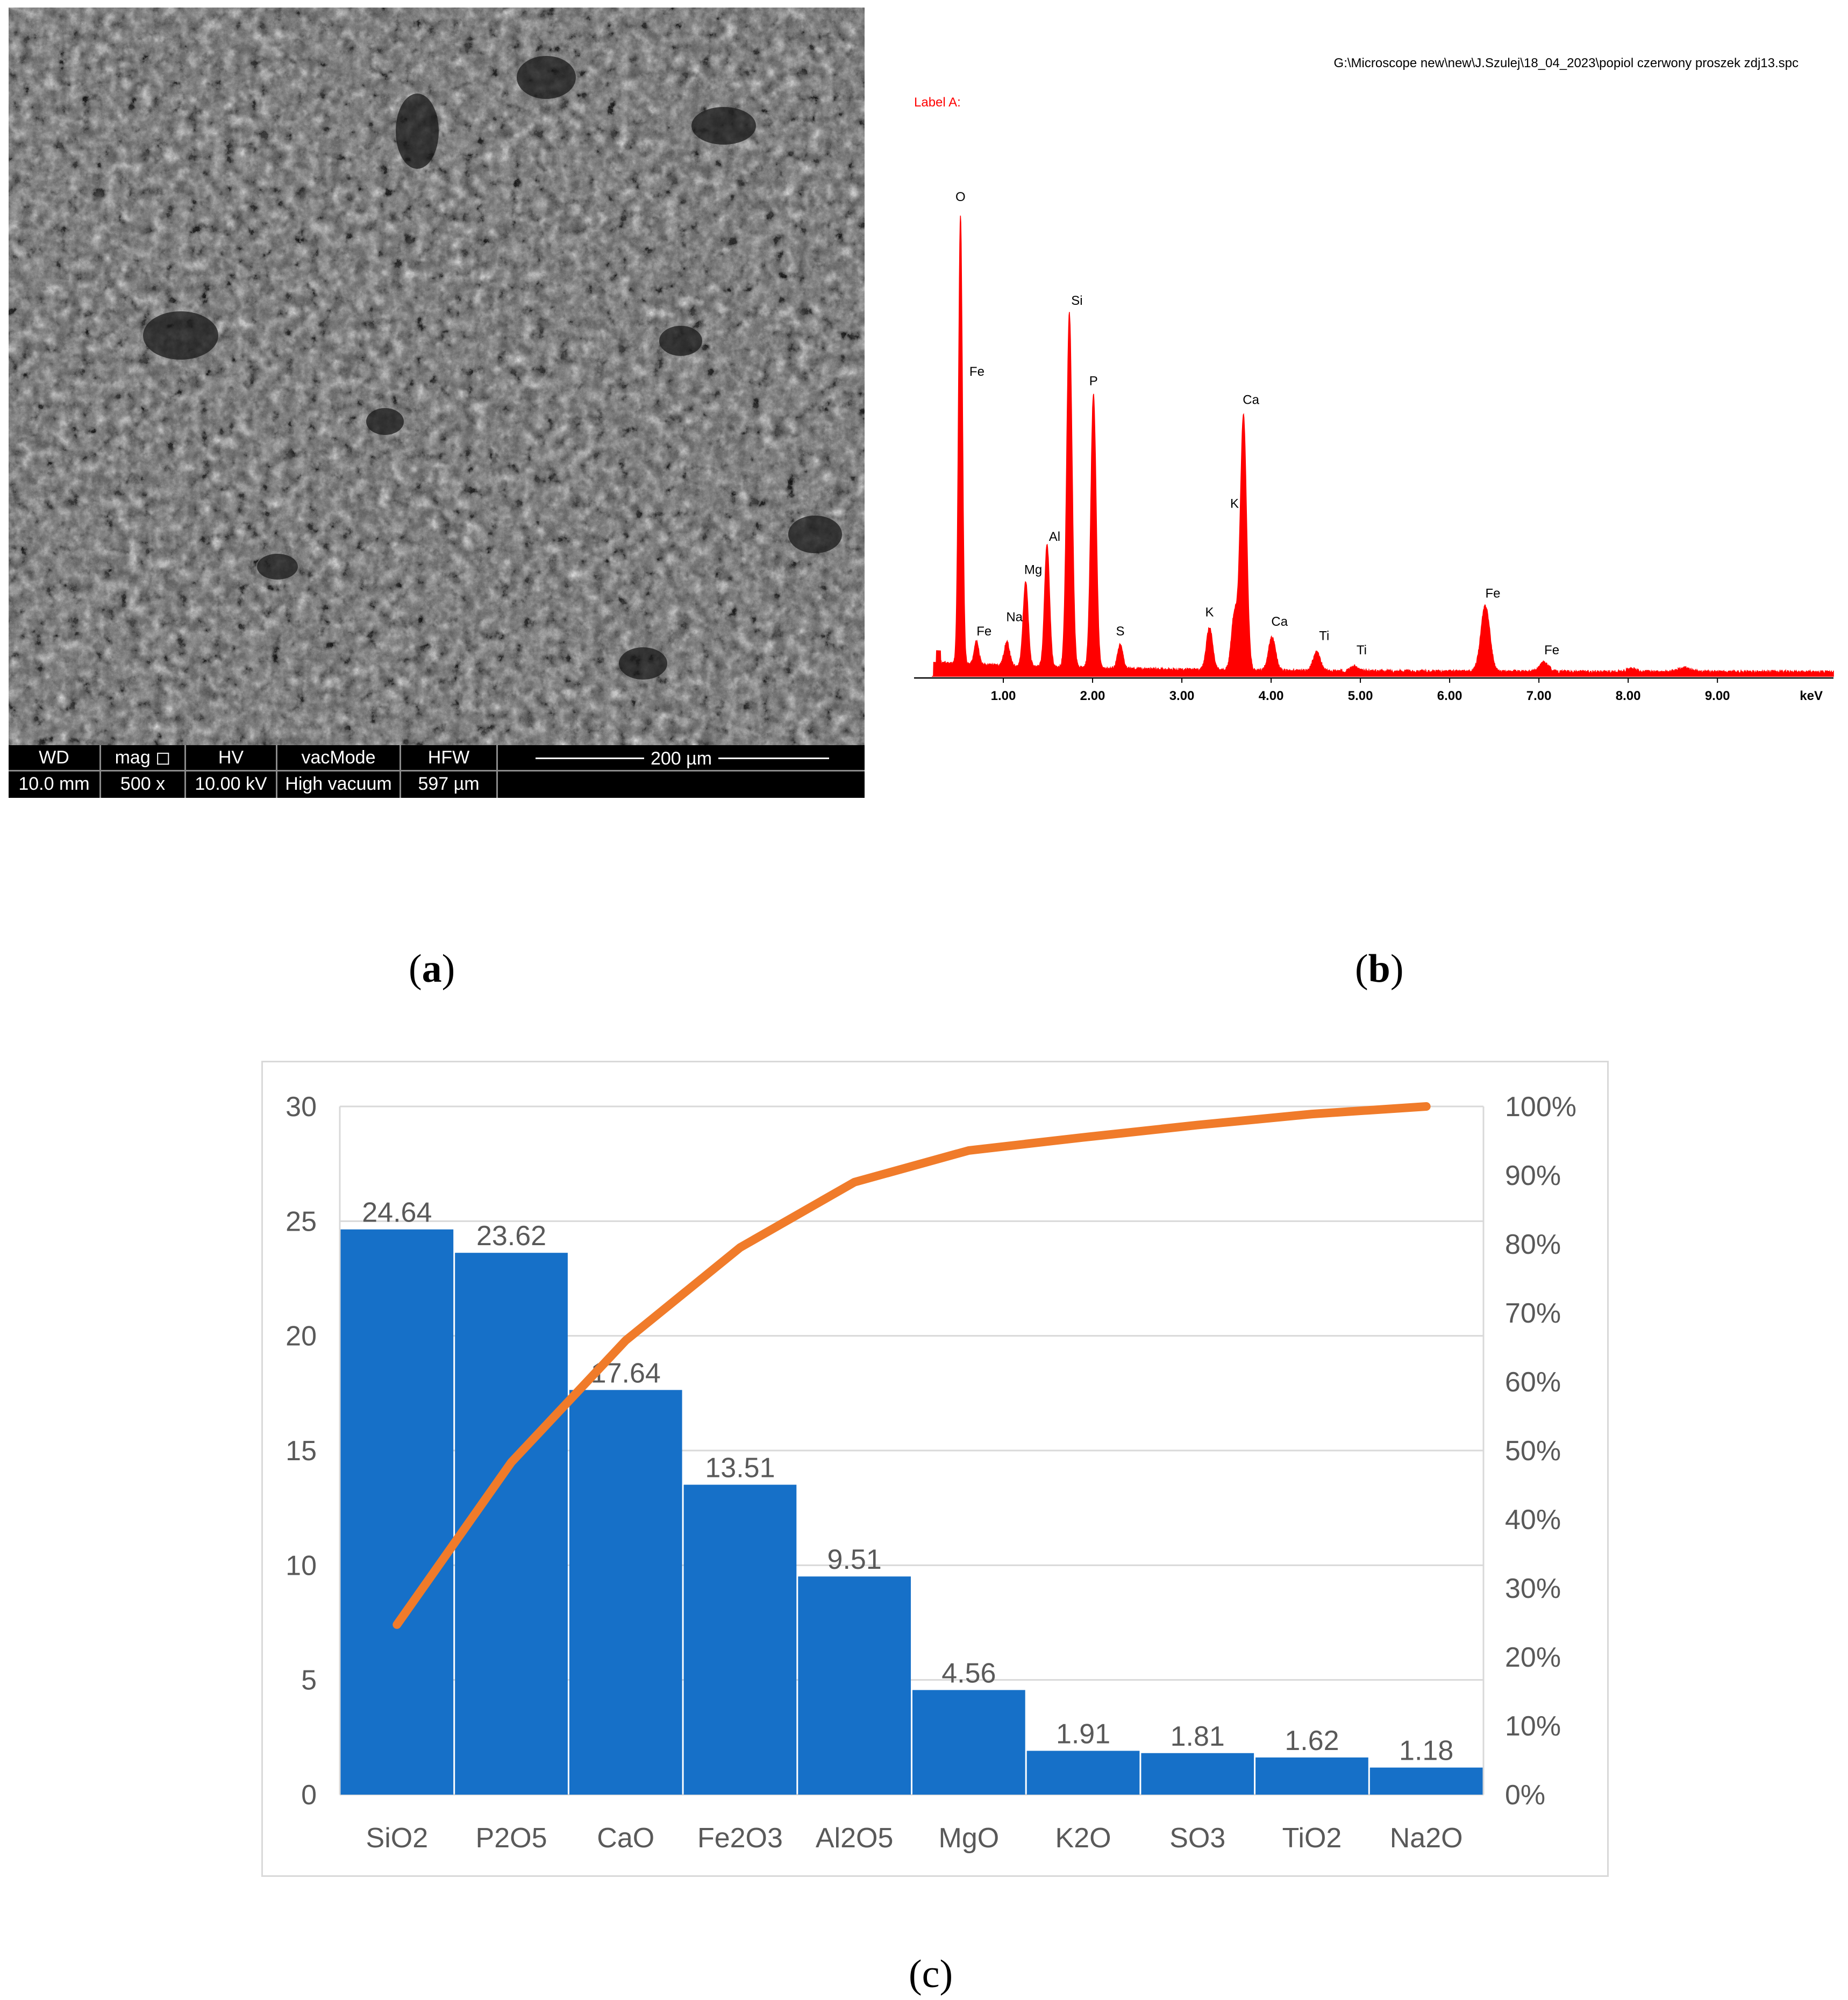  What do you see at coordinates (1426, 1838) in the screenshot?
I see `pareto-category-label: Na2O` at bounding box center [1426, 1838].